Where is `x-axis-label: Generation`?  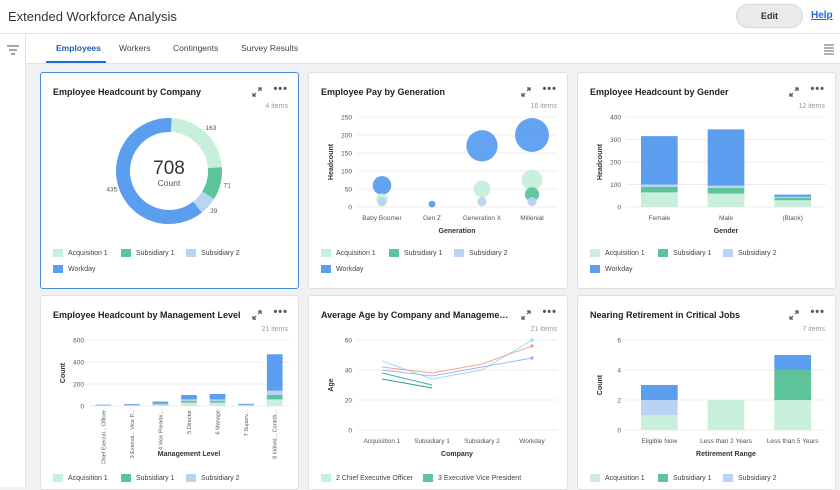 x-axis-label: Generation is located at coordinates (457, 231).